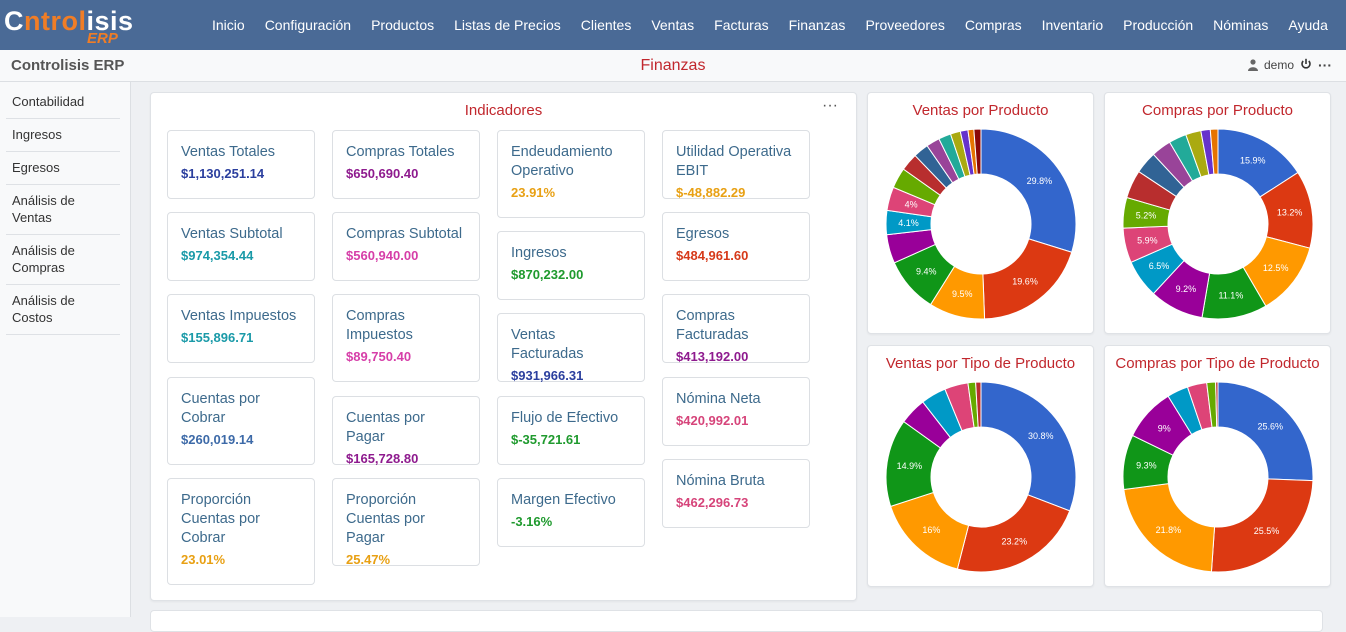 This screenshot has height=632, width=1346. I want to click on slice-label: 9.2%, so click(1186, 289).